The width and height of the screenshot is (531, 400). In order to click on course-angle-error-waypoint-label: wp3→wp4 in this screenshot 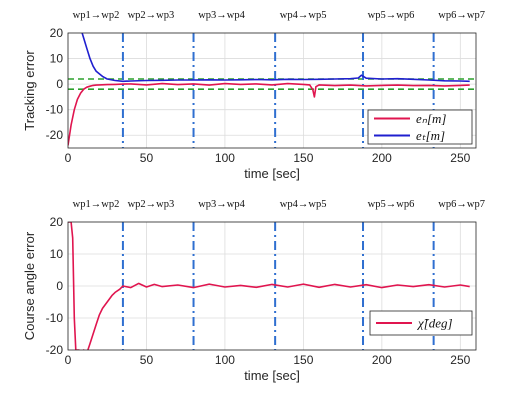, I will do `click(221, 204)`.